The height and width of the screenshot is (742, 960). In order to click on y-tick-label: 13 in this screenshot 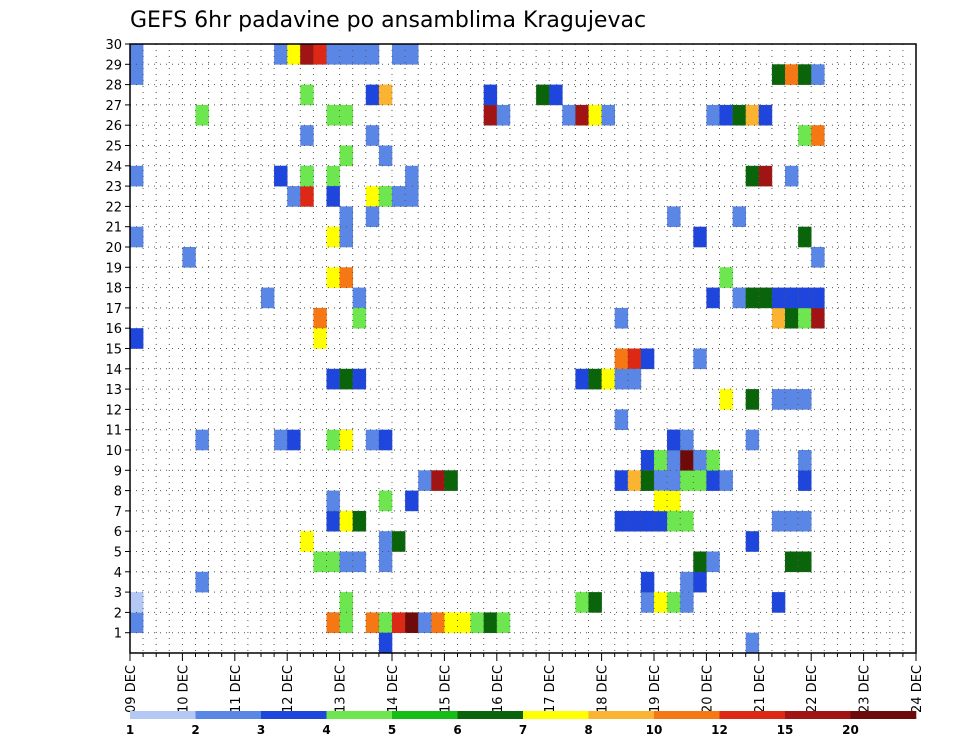, I will do `click(113, 390)`.